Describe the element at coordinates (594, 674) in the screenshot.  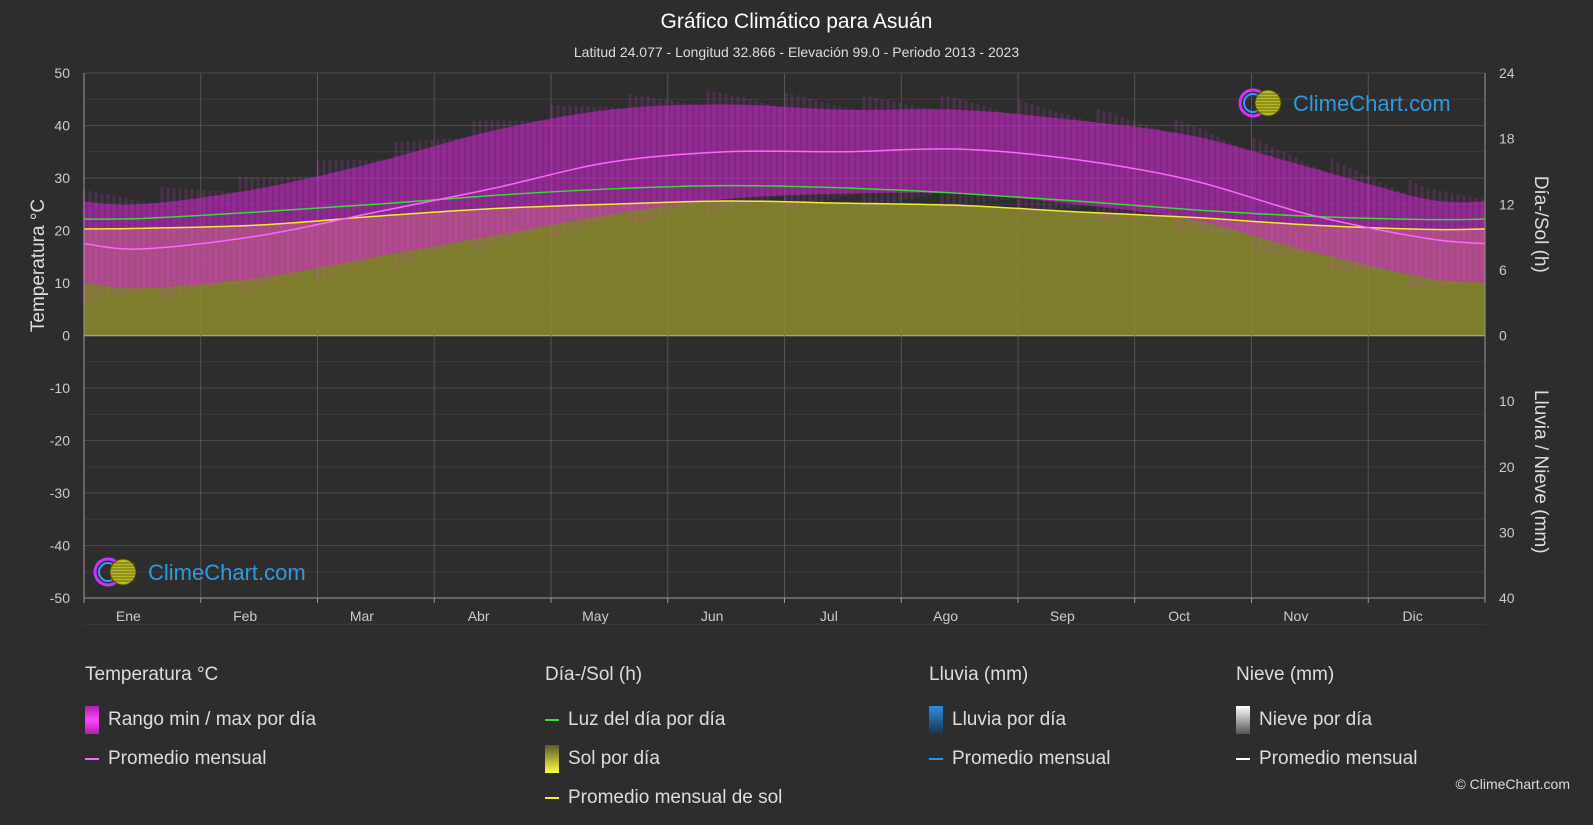
I see `legend-daylight-heading: Día-/Sol (h)` at that location.